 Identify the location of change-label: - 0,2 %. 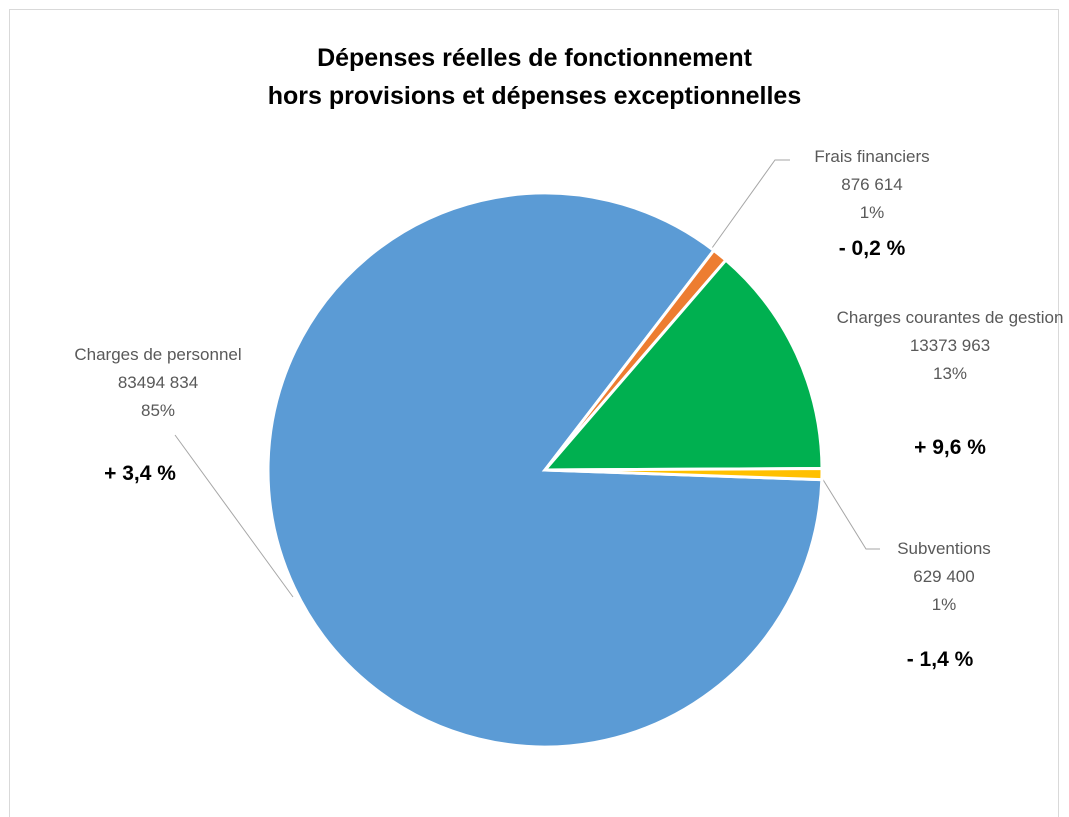
(872, 248).